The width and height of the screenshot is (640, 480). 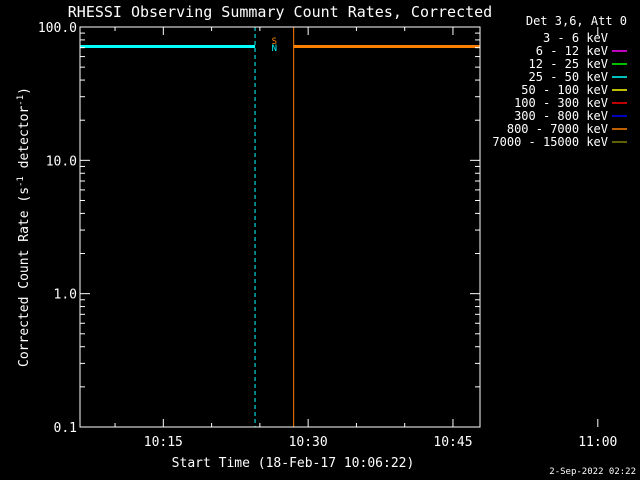 What do you see at coordinates (163, 442) in the screenshot?
I see `x-tick-label-0: 10:15` at bounding box center [163, 442].